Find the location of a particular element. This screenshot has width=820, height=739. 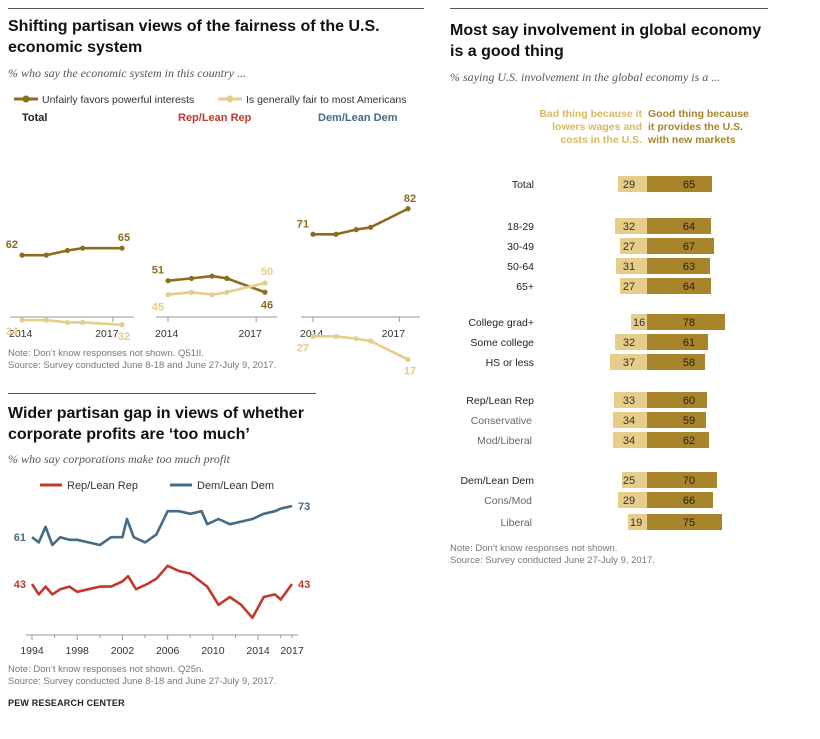

bar-label-bad-college-grad: 16 is located at coordinates (639, 323).